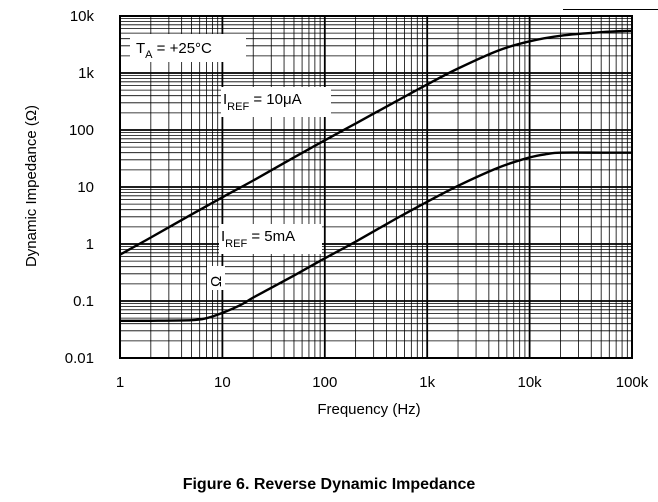  Describe the element at coordinates (174, 50) in the screenshot. I see `temp-annotation: TA = +25°C` at that location.